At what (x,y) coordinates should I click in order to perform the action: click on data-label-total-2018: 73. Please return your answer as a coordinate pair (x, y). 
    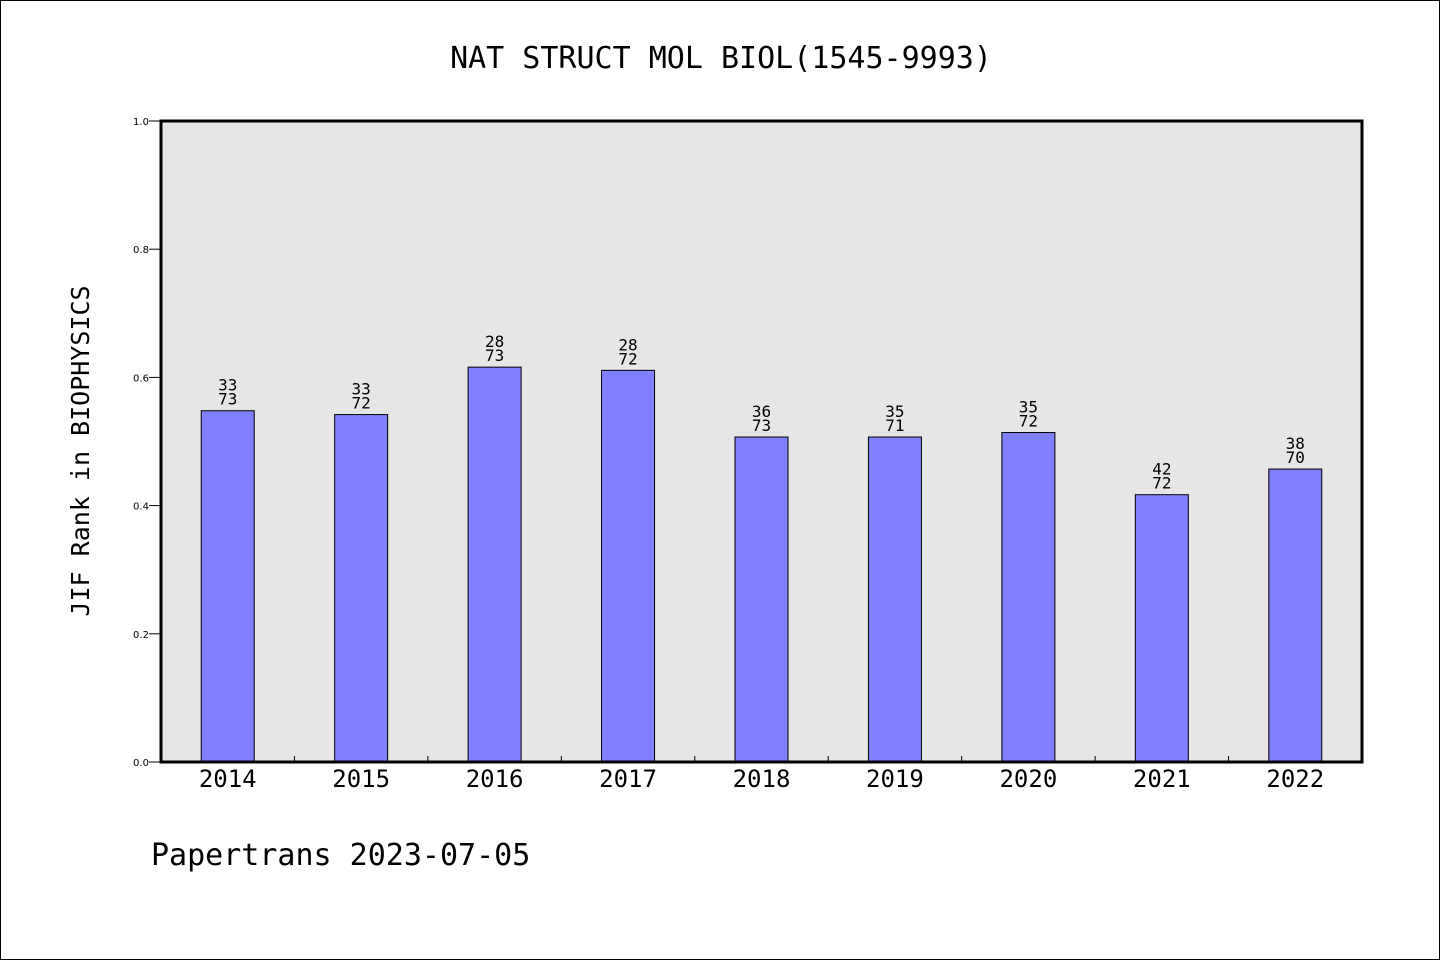
    Looking at the image, I should click on (761, 425).